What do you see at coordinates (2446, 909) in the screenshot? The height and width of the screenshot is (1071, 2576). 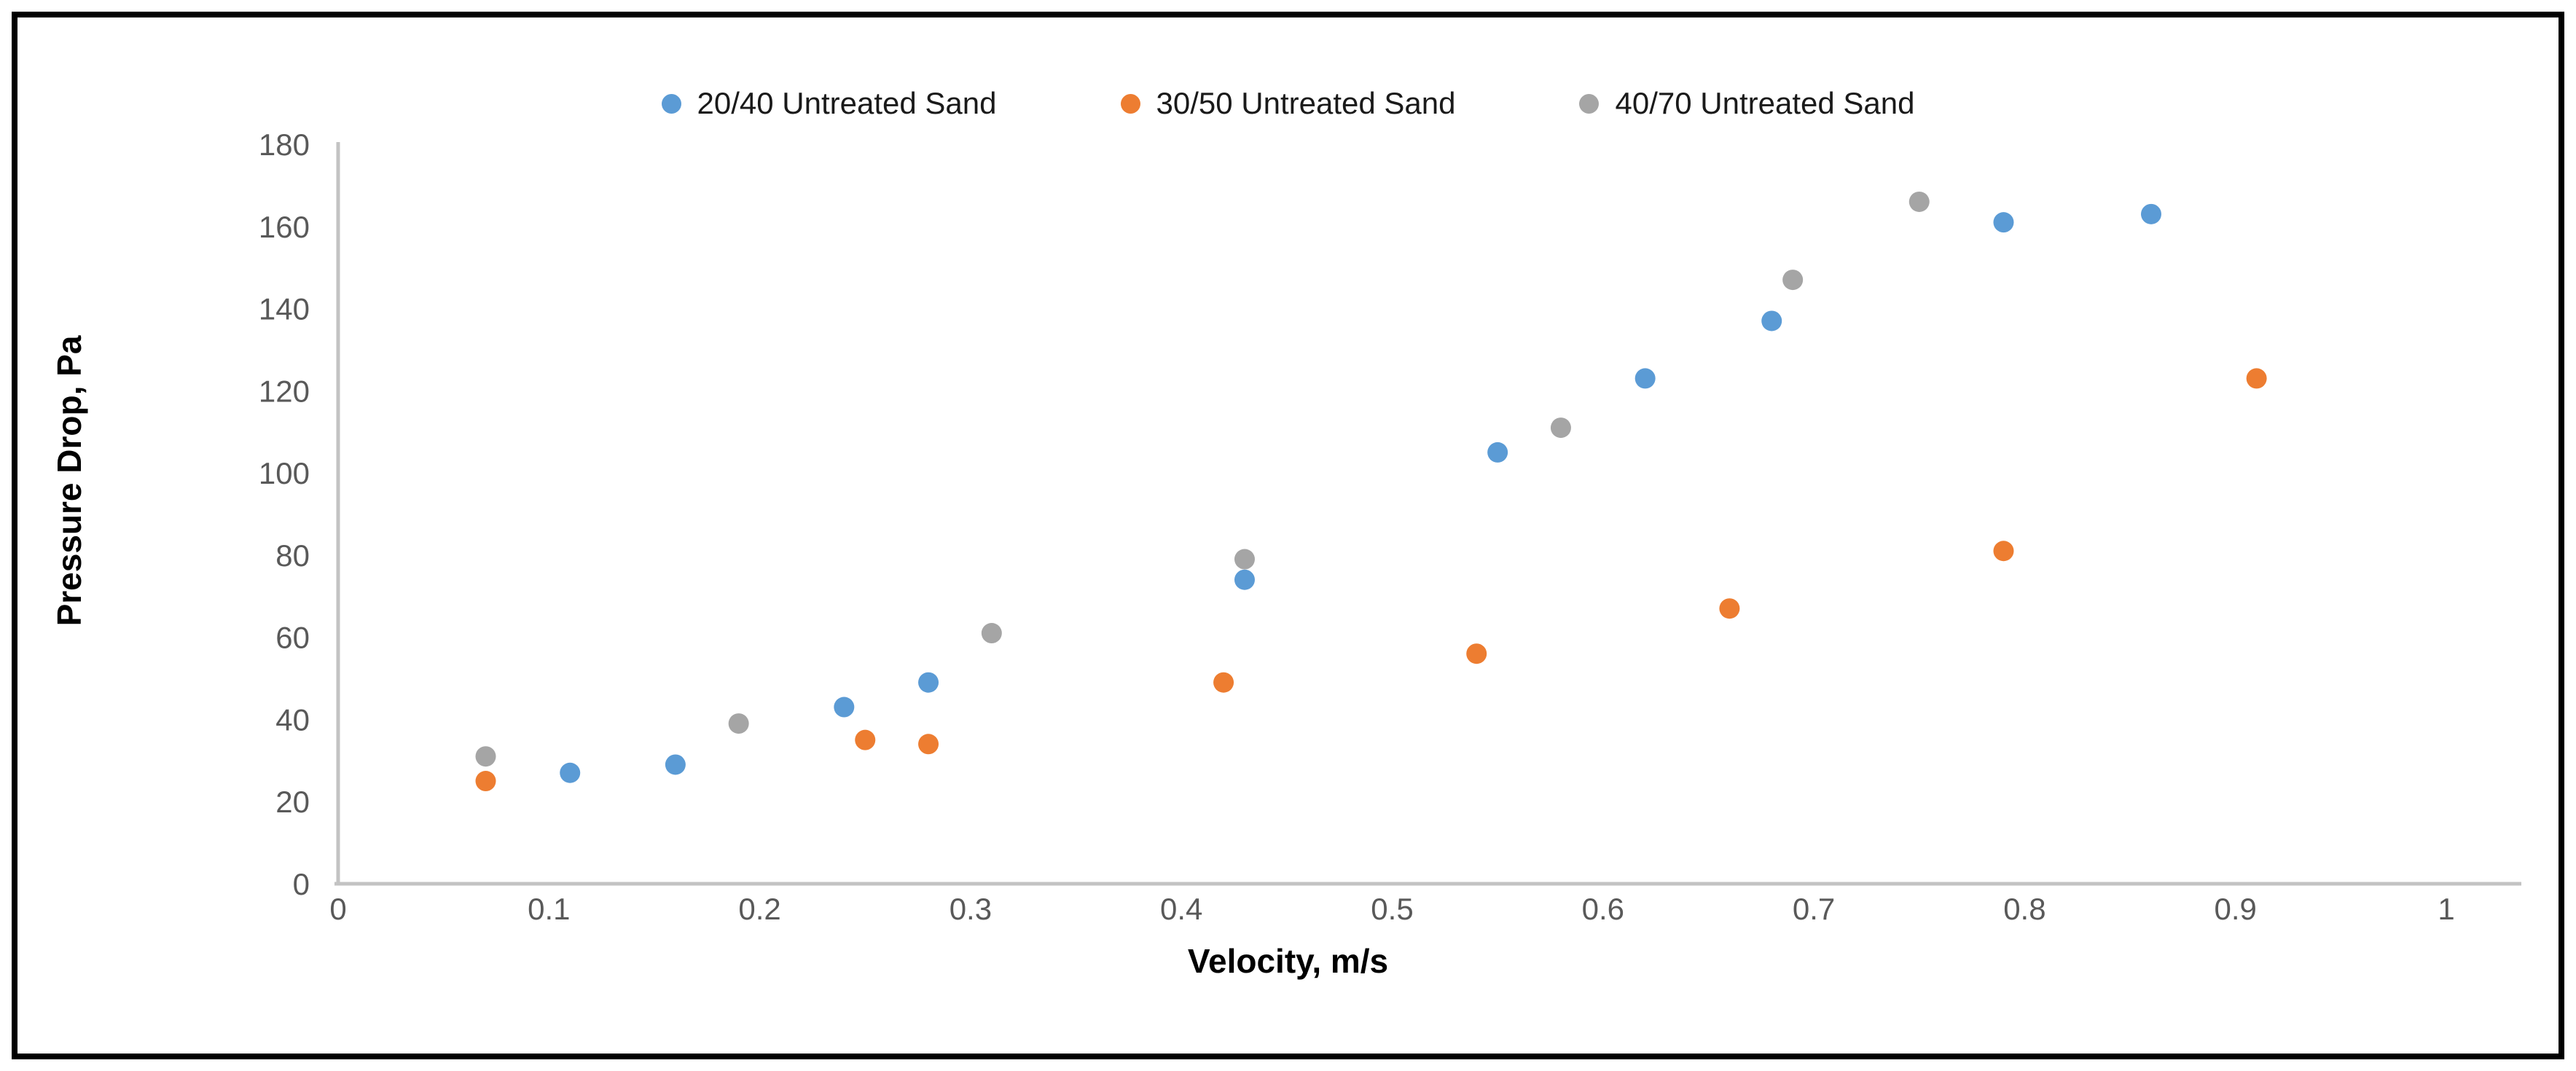 I see `tick-label: 1` at bounding box center [2446, 909].